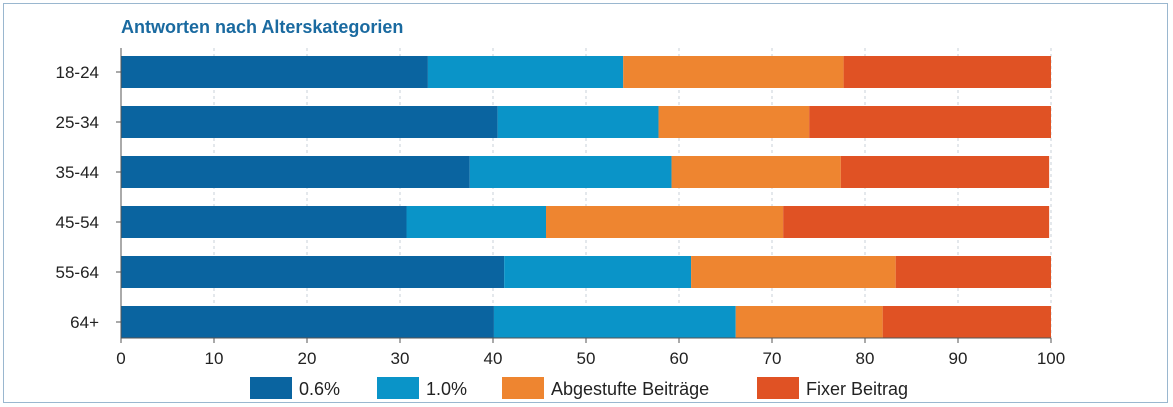 Image resolution: width=1173 pixels, height=407 pixels. I want to click on x-tick-label: 80, so click(865, 358).